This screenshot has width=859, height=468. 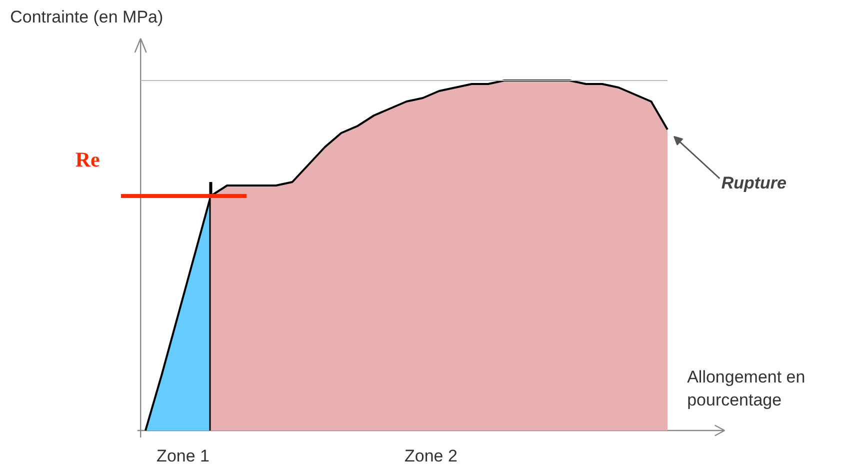 I want to click on ref-line-label: Re, so click(x=87, y=160).